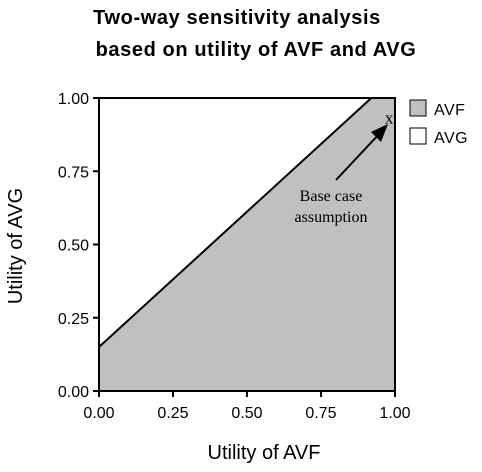 Image resolution: width=482 pixels, height=472 pixels. I want to click on annotation-line-2: assumption, so click(331, 217).